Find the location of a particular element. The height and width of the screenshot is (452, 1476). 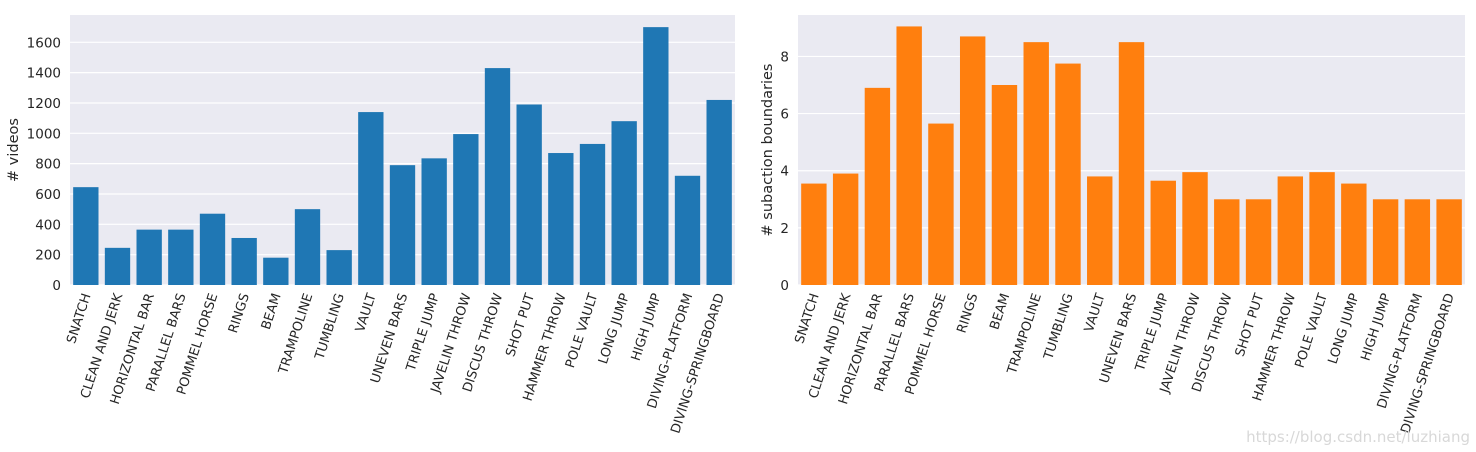

y-tick-label: 400 is located at coordinates (48, 225).